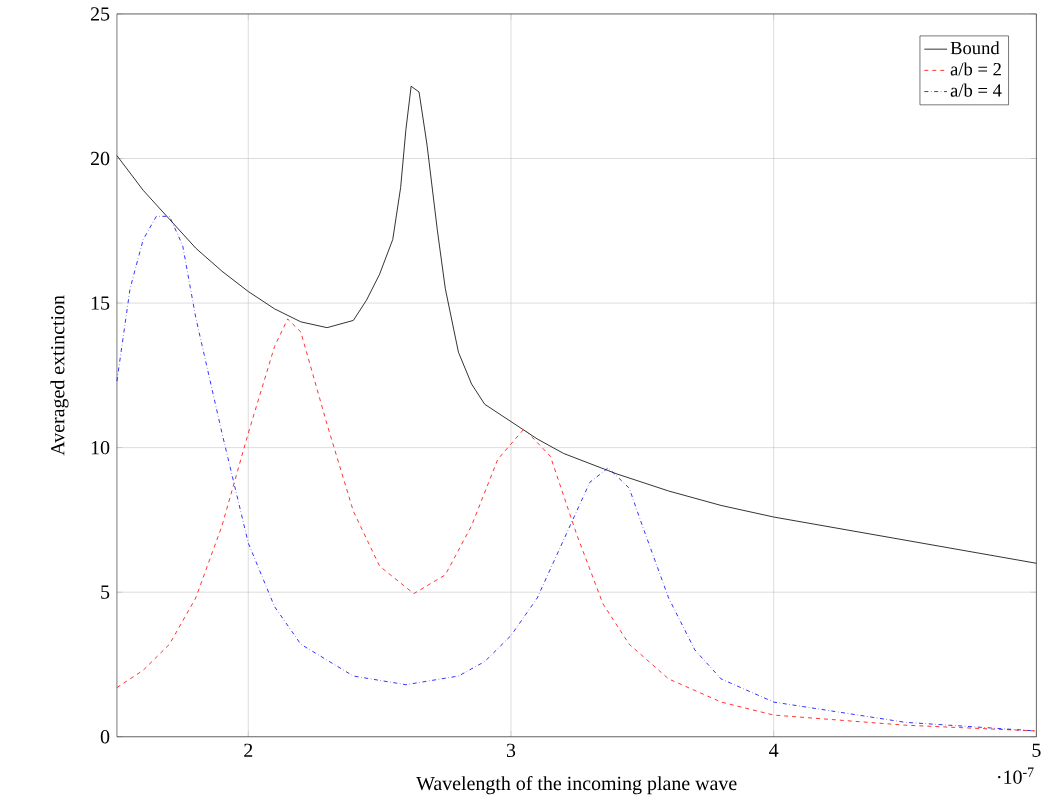  I want to click on y-tick-label: 5, so click(105, 592).